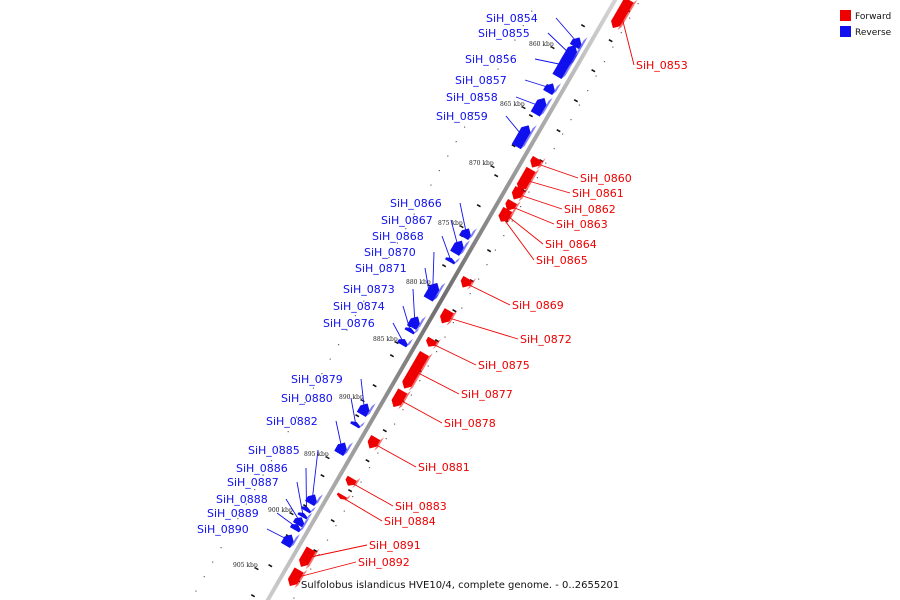 The height and width of the screenshot is (600, 900). I want to click on gene-label-sih-0854: SiH_0854, so click(512, 18).